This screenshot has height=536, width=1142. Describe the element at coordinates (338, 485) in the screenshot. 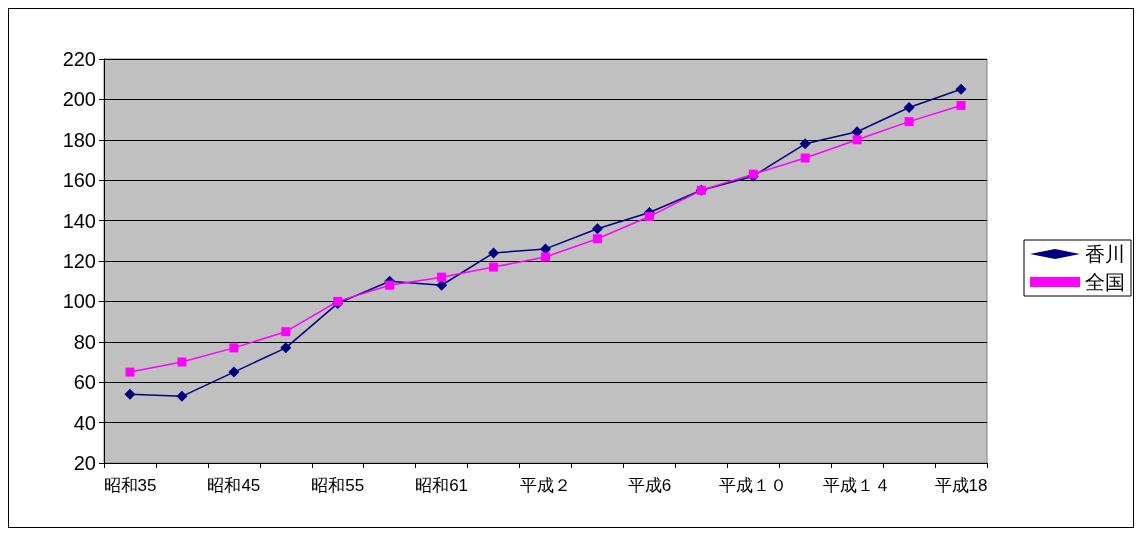

I see `x-tick-label: 昭和55` at that location.